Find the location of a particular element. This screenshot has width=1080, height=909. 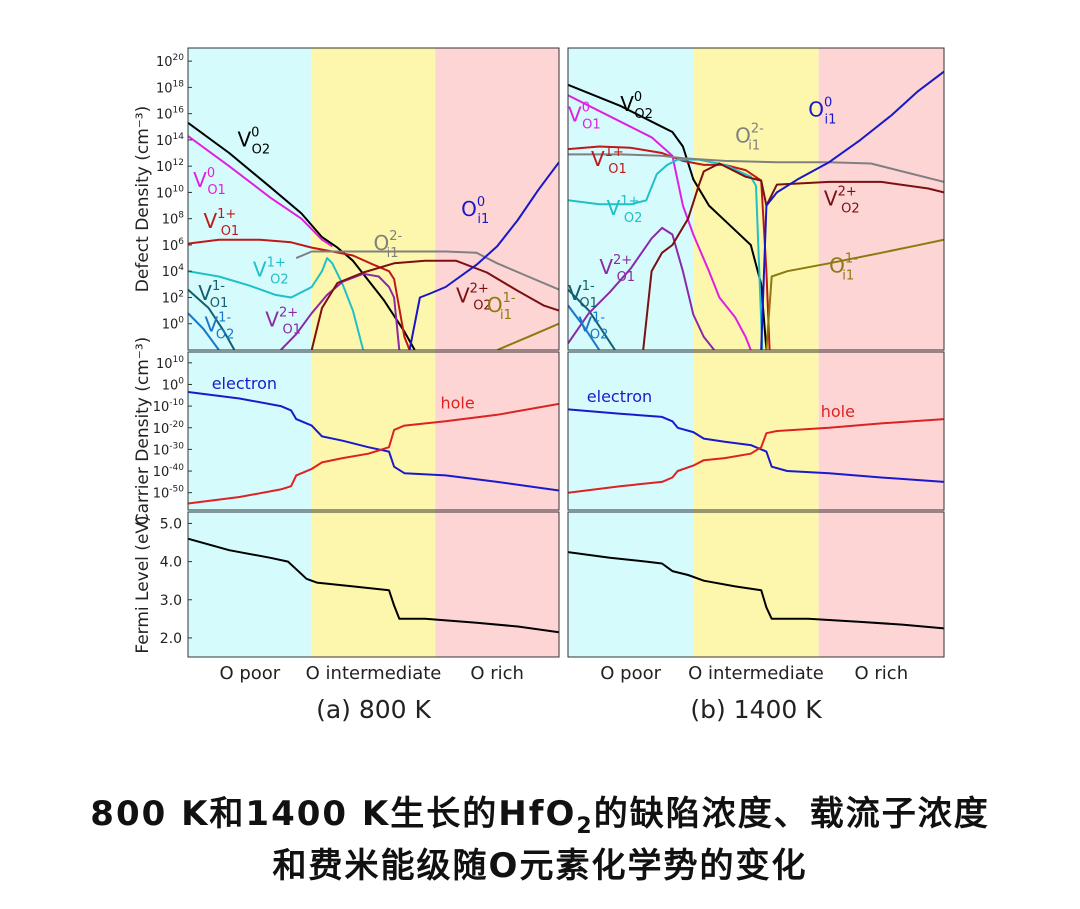

caption-line-1-after: 的缺陷浓度、载流子浓度 is located at coordinates (791, 814).